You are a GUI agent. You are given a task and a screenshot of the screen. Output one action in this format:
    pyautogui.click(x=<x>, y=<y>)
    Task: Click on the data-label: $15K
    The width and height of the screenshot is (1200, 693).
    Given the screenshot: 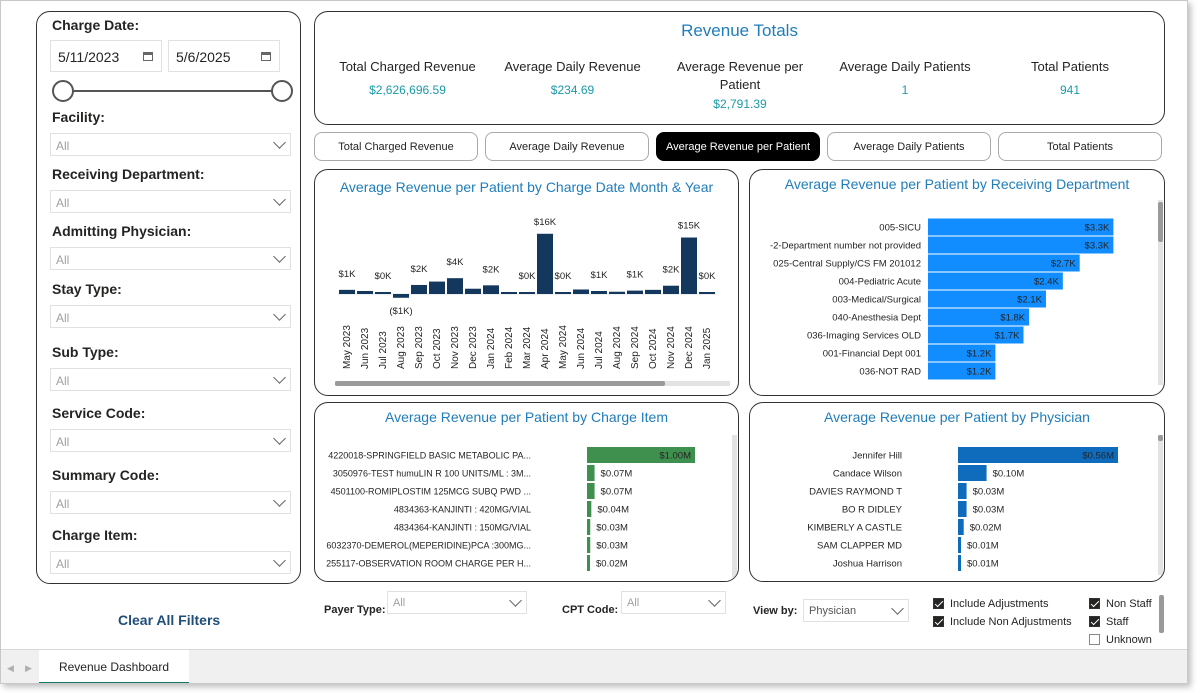 What is the action you would take?
    pyautogui.click(x=689, y=226)
    